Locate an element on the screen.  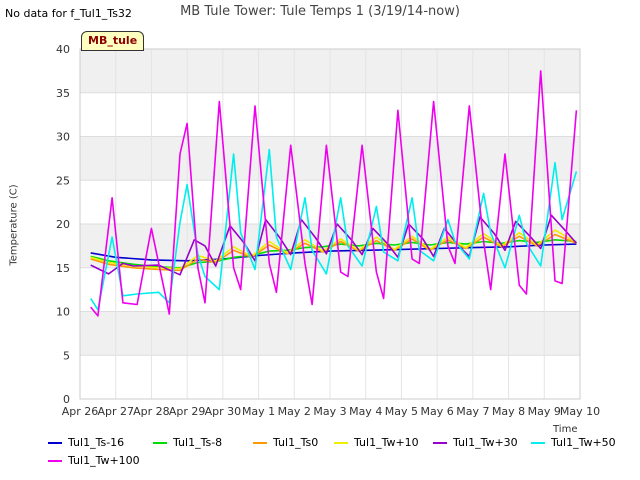
y-tick-label: 40 is located at coordinates (63, 49).